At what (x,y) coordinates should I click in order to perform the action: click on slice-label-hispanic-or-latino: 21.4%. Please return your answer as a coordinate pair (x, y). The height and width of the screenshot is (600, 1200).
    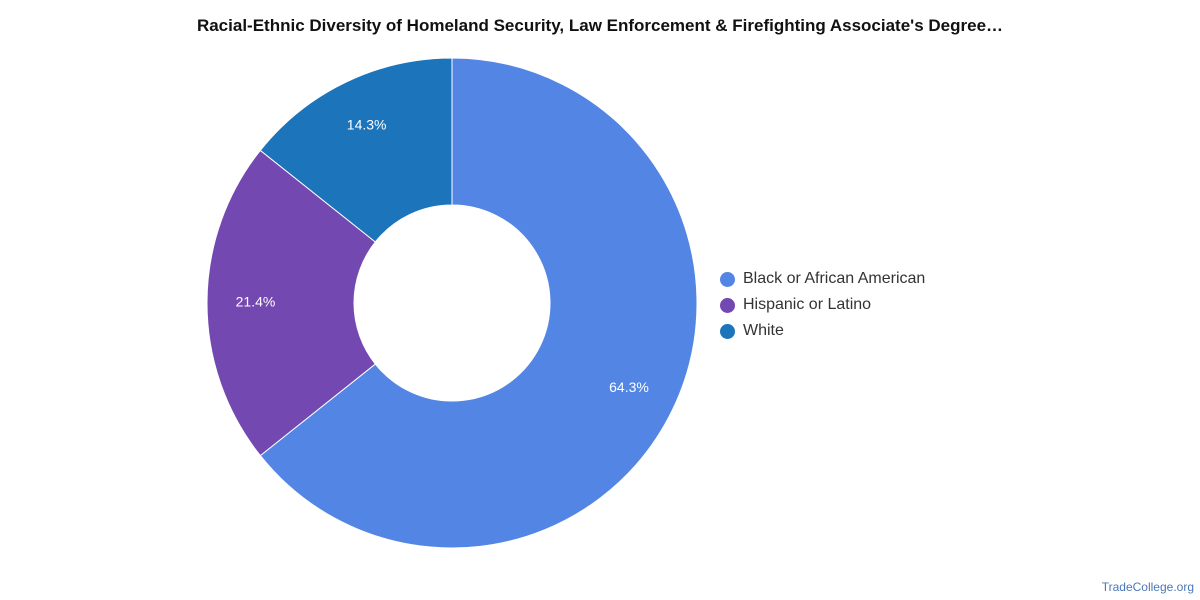
    Looking at the image, I should click on (256, 302).